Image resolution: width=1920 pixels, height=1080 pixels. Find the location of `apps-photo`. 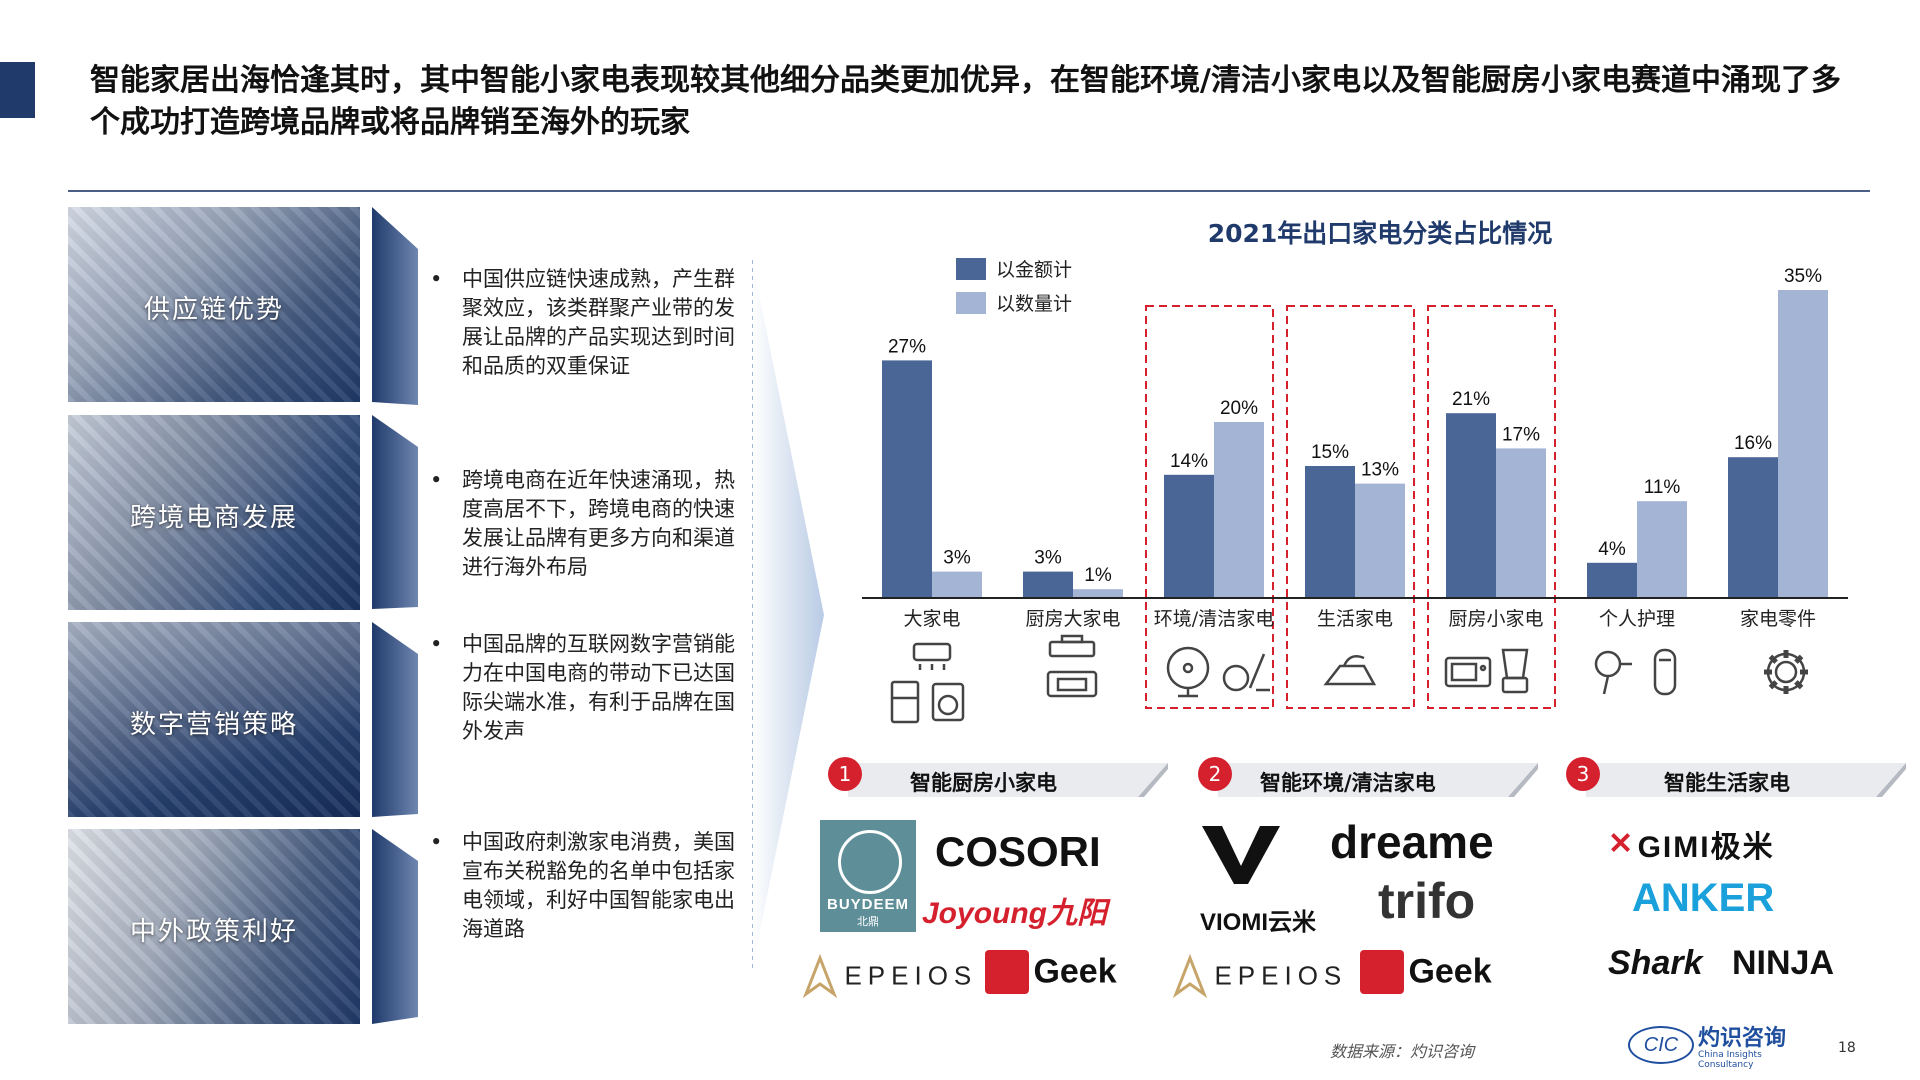

apps-photo is located at coordinates (214, 719).